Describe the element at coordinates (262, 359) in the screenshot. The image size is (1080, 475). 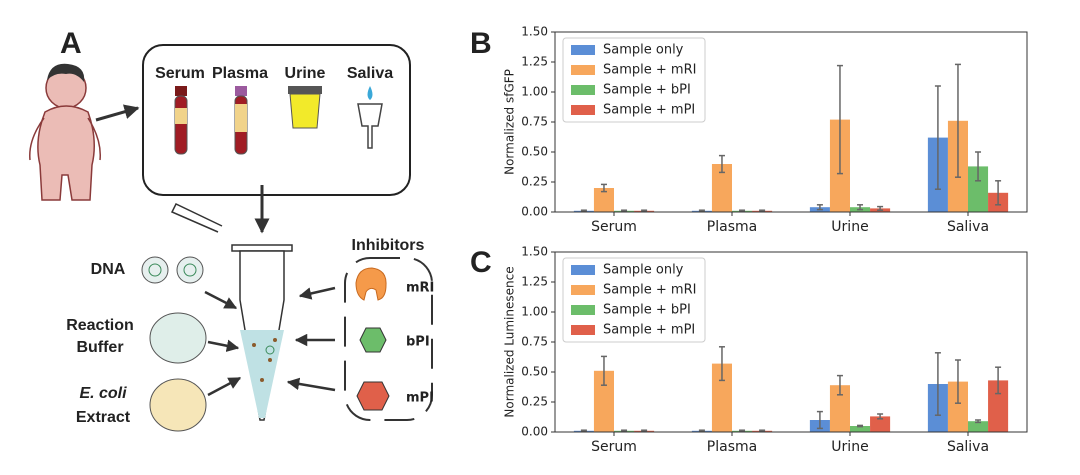
I see `reaction-liquid` at that location.